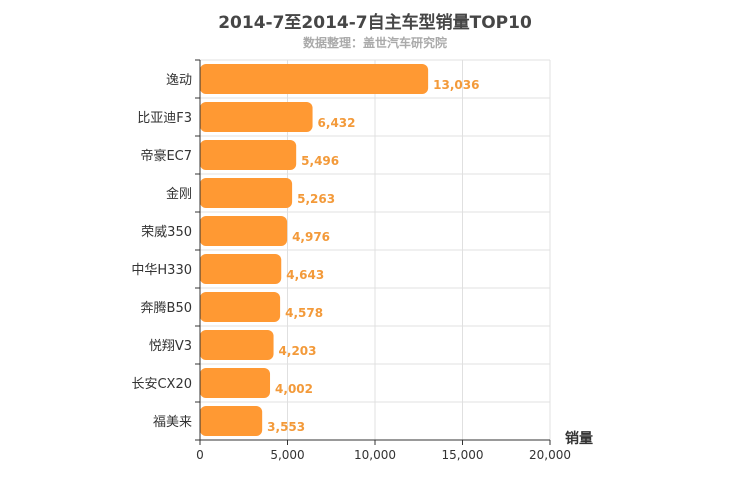 The image size is (750, 500). I want to click on data-label-6: 4,578, so click(304, 313).